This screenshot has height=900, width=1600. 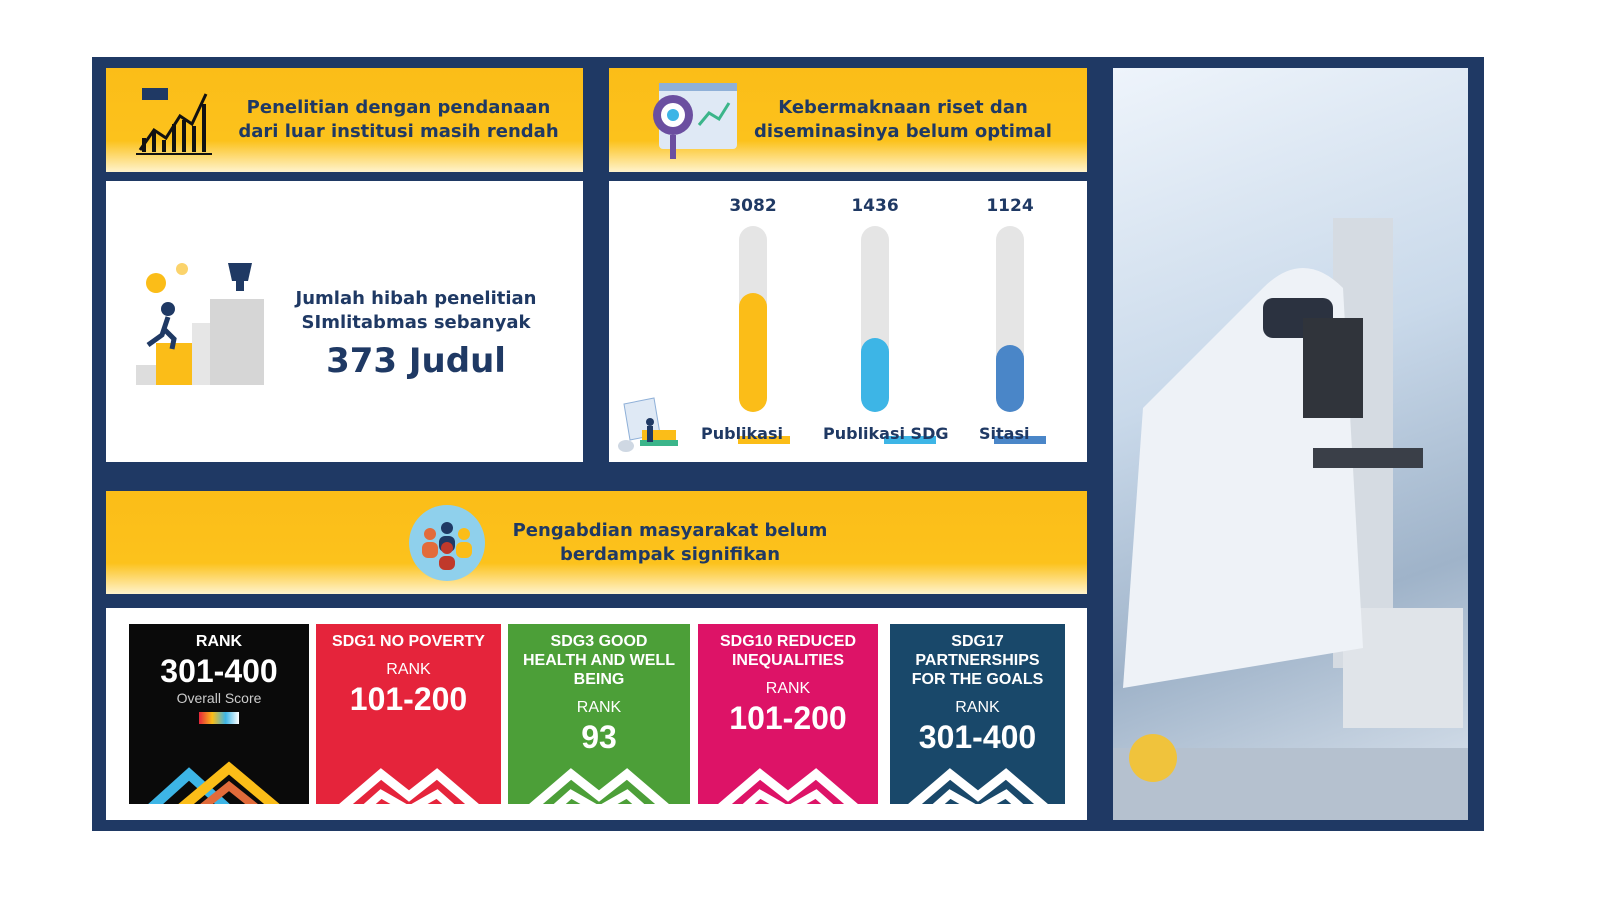 I want to click on bar-value-label: 1124, so click(x=1010, y=206).